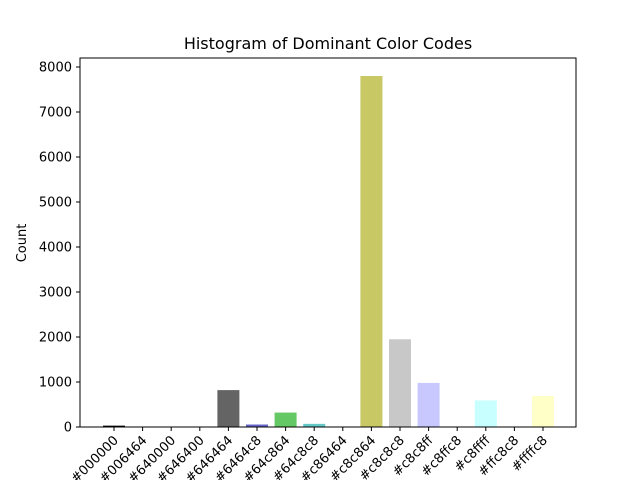  I want to click on bar-c8c864, so click(371, 251).